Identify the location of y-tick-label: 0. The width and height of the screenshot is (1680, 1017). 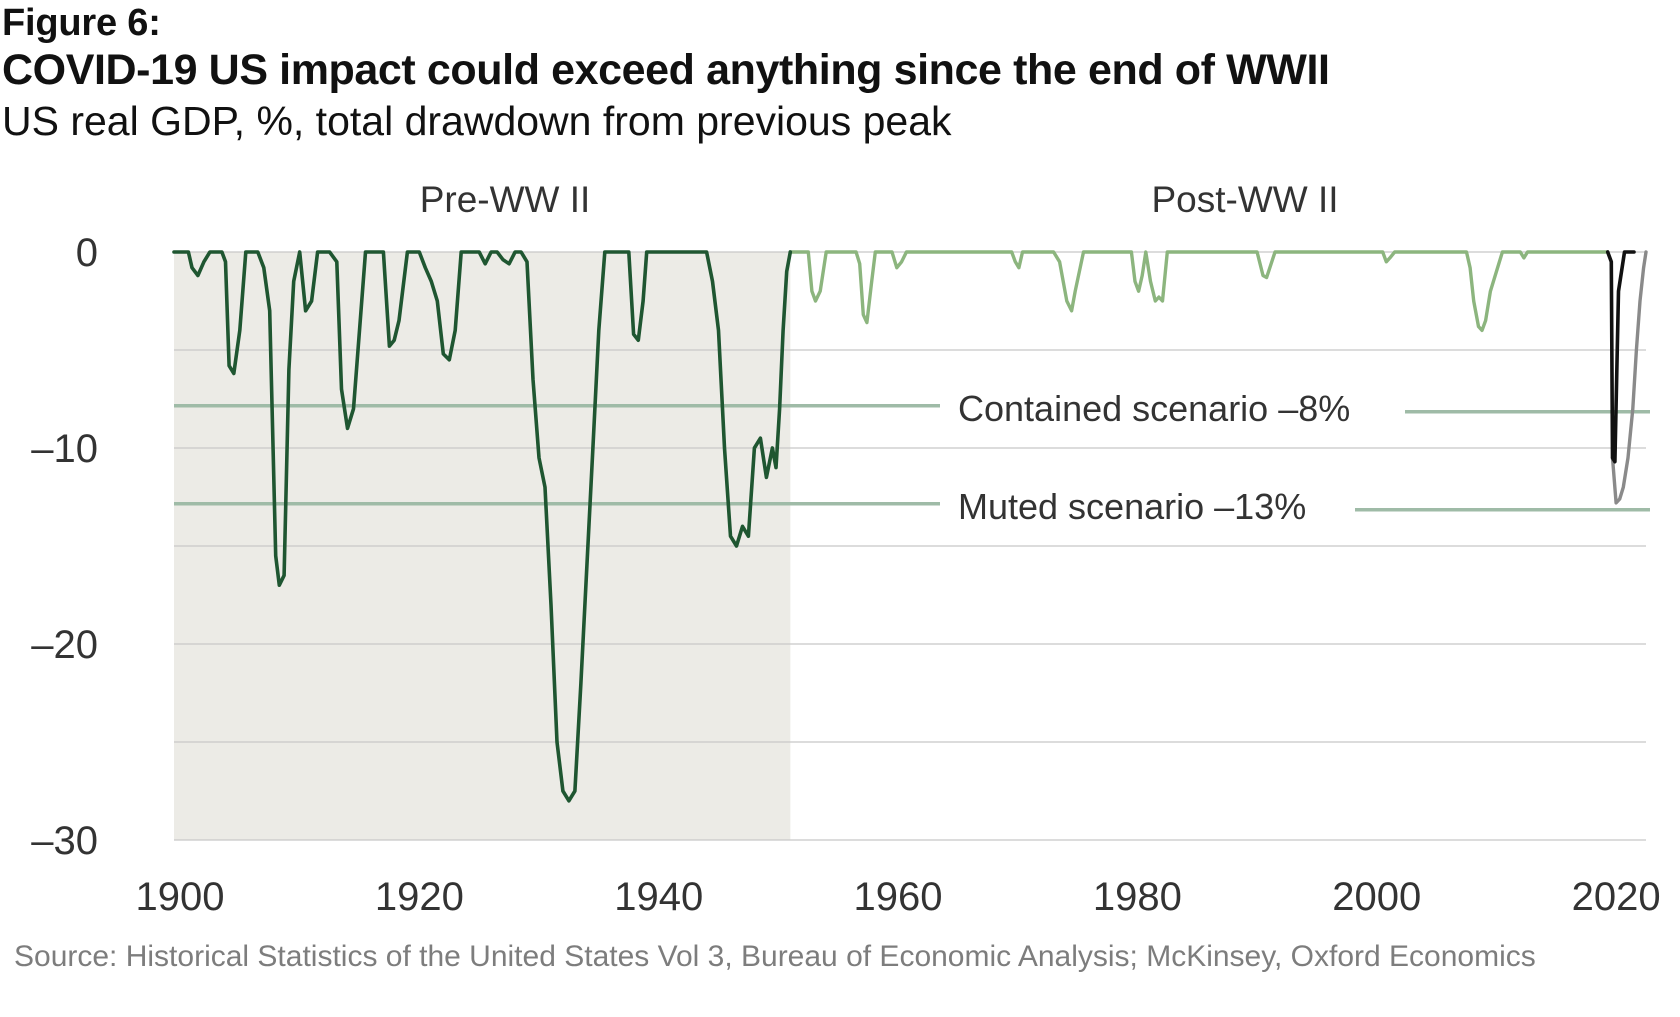
(87, 253).